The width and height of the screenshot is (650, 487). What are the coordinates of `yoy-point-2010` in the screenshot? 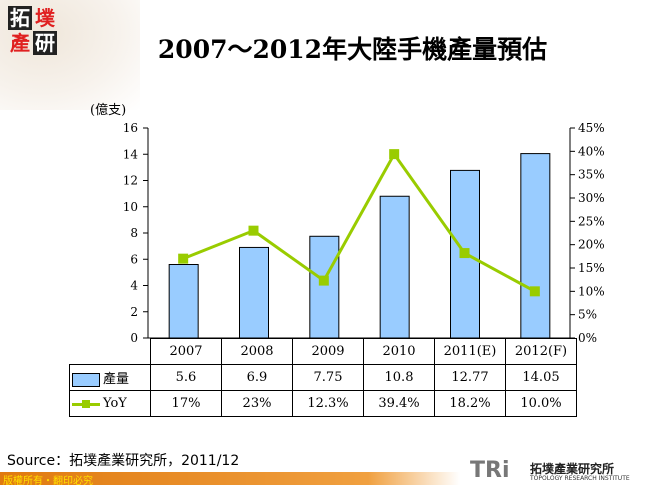 It's located at (394, 154).